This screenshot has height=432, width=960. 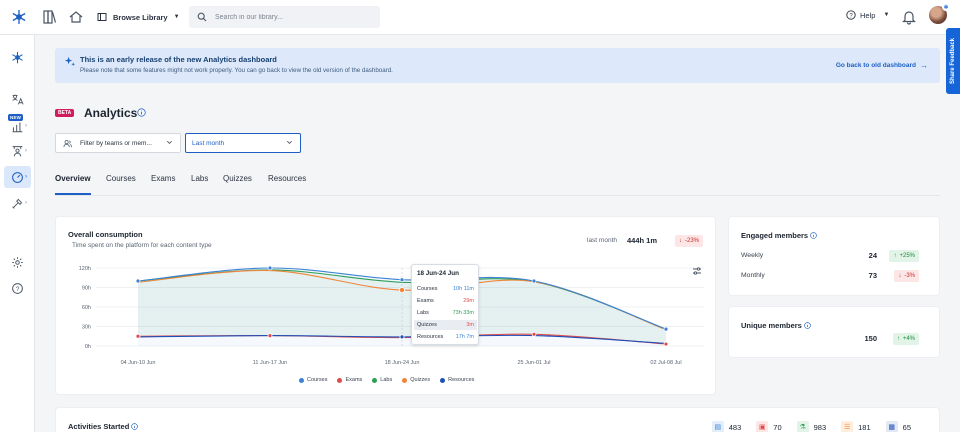 What do you see at coordinates (891, 426) in the screenshot?
I see `resource-icon: ▦` at bounding box center [891, 426].